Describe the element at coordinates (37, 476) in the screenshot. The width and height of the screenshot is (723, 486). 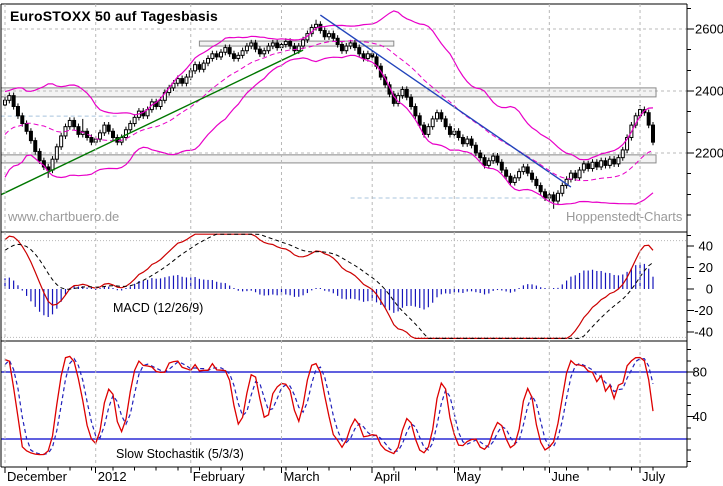
I see `svg-text: December` at that location.